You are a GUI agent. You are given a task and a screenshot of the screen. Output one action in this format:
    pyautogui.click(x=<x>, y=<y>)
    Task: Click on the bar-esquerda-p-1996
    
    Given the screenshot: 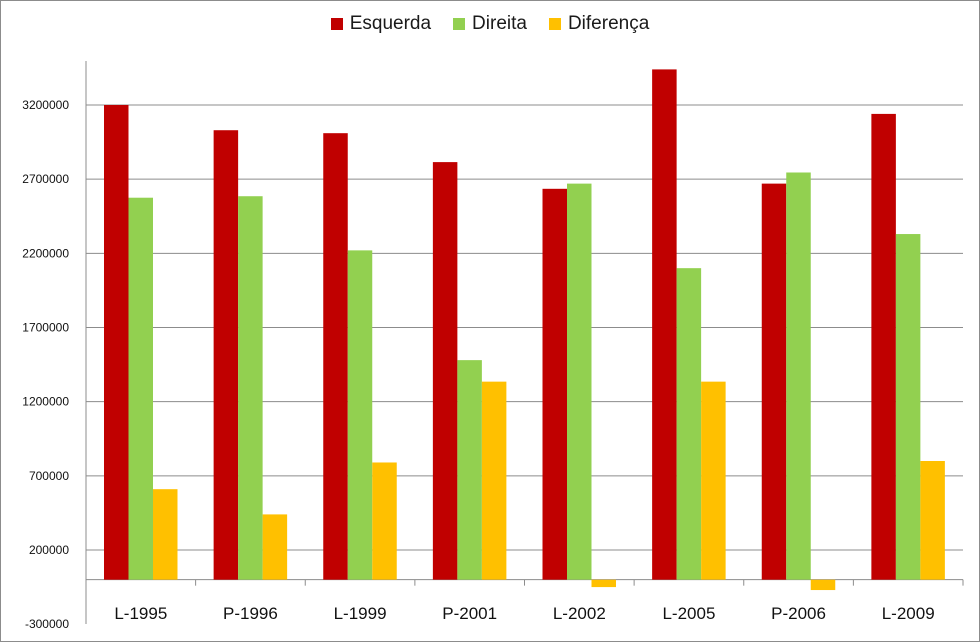 What is the action you would take?
    pyautogui.click(x=226, y=355)
    